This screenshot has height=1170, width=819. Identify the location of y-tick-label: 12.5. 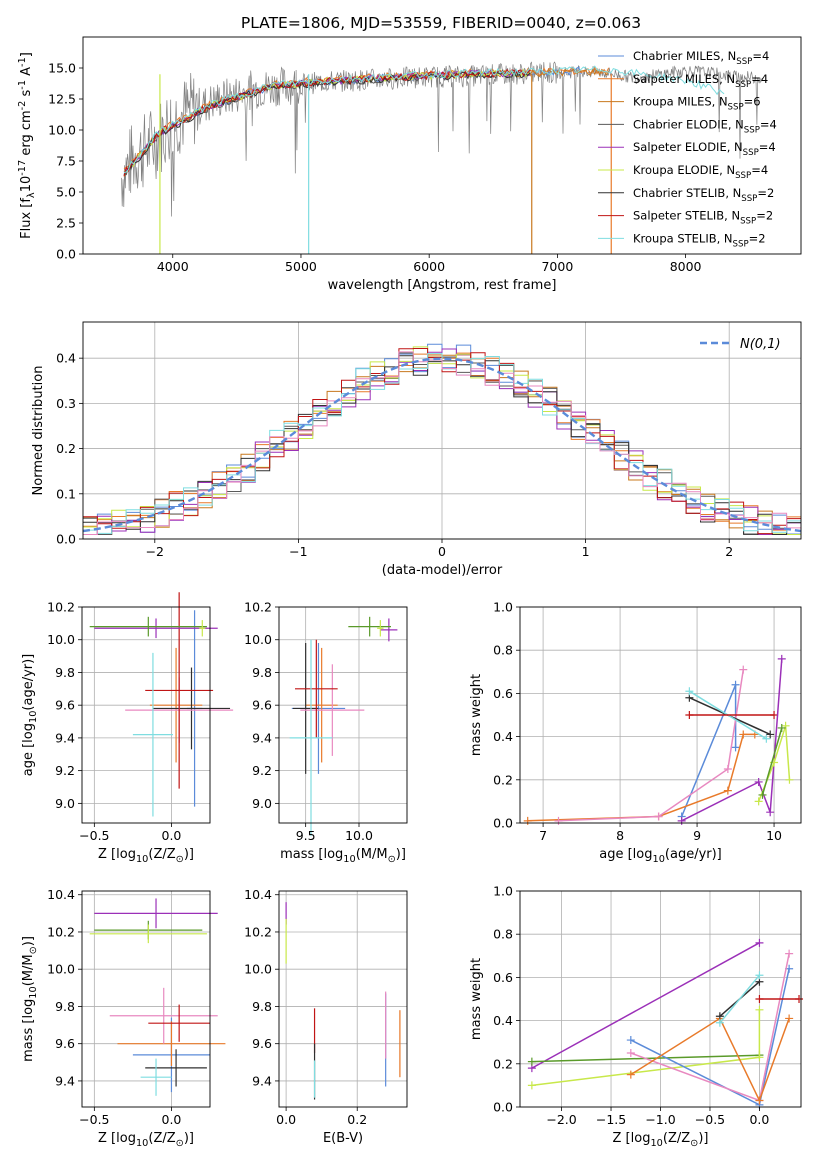
(62, 99).